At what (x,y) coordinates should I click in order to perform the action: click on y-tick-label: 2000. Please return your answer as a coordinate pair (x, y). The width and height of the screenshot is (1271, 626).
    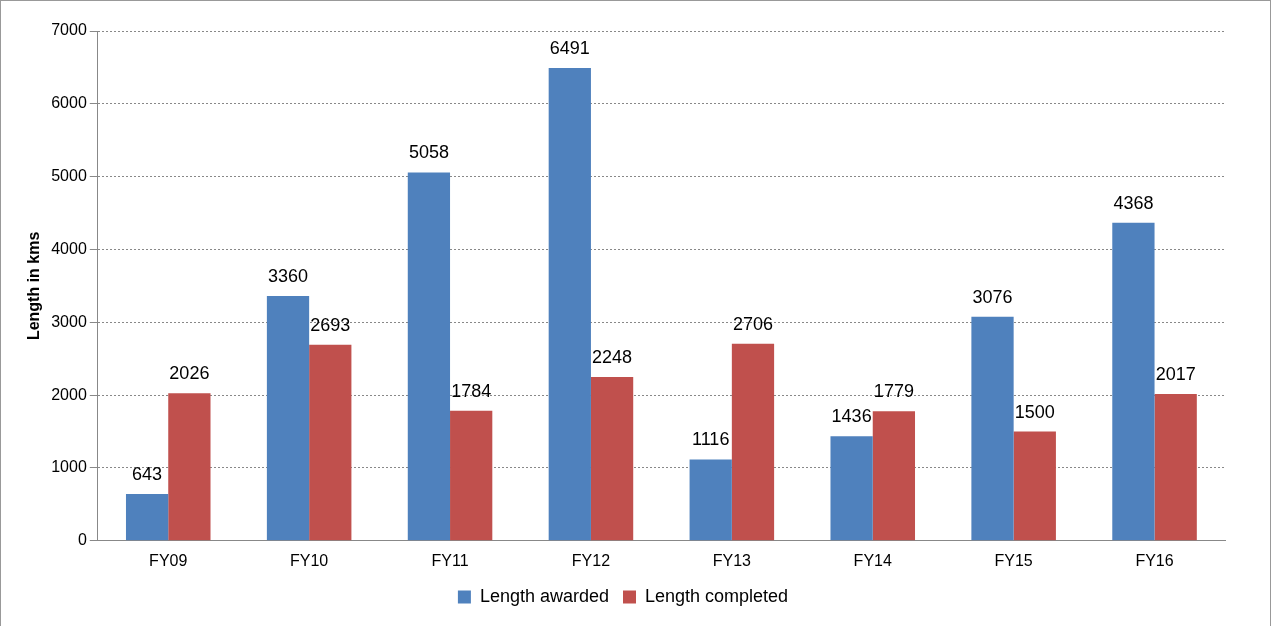
    Looking at the image, I should click on (69, 394).